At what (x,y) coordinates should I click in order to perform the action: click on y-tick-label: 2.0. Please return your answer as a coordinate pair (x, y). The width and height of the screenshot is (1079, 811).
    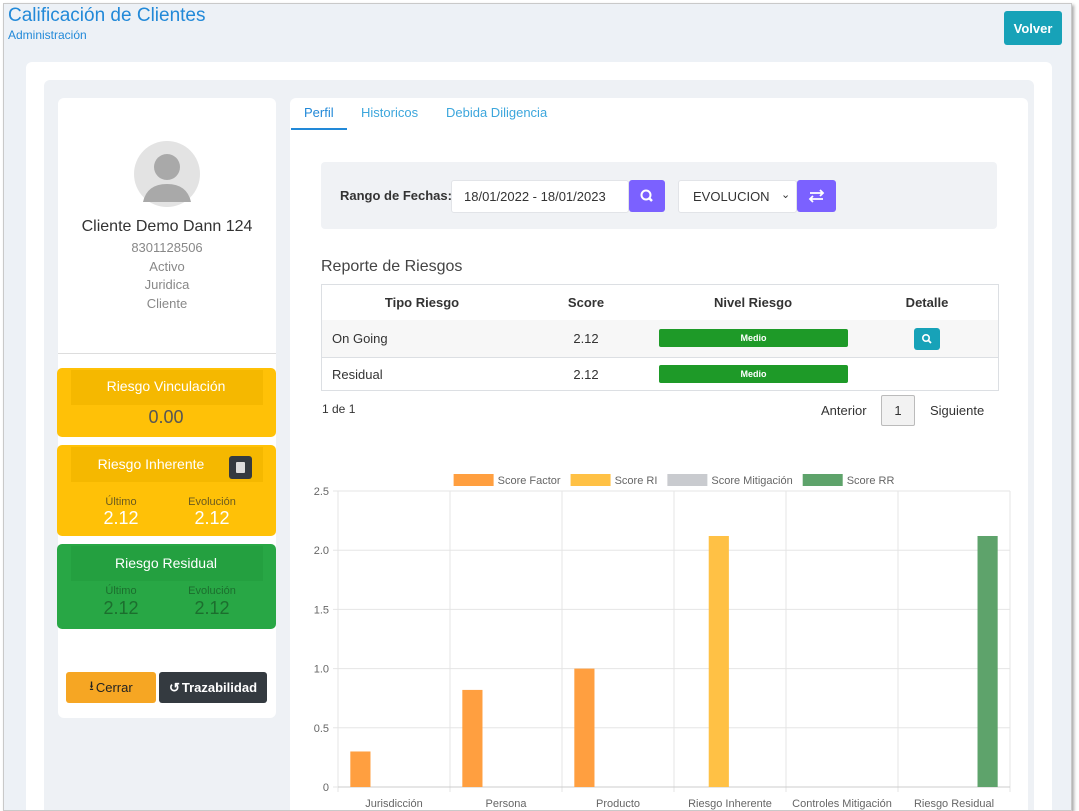
    Looking at the image, I should click on (321, 551).